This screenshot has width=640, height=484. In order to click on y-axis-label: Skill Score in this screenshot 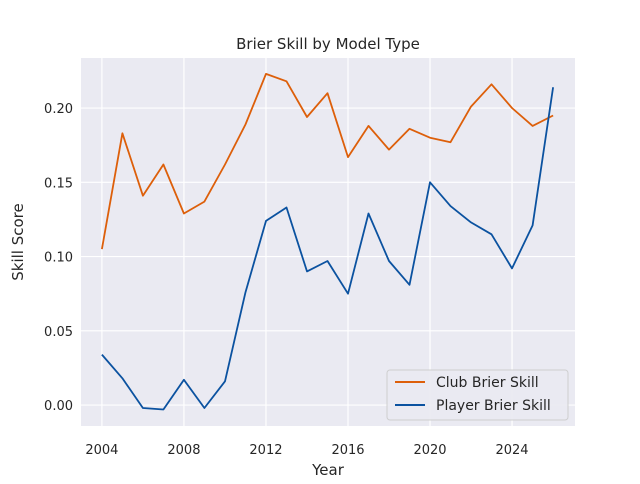, I will do `click(18, 242)`.